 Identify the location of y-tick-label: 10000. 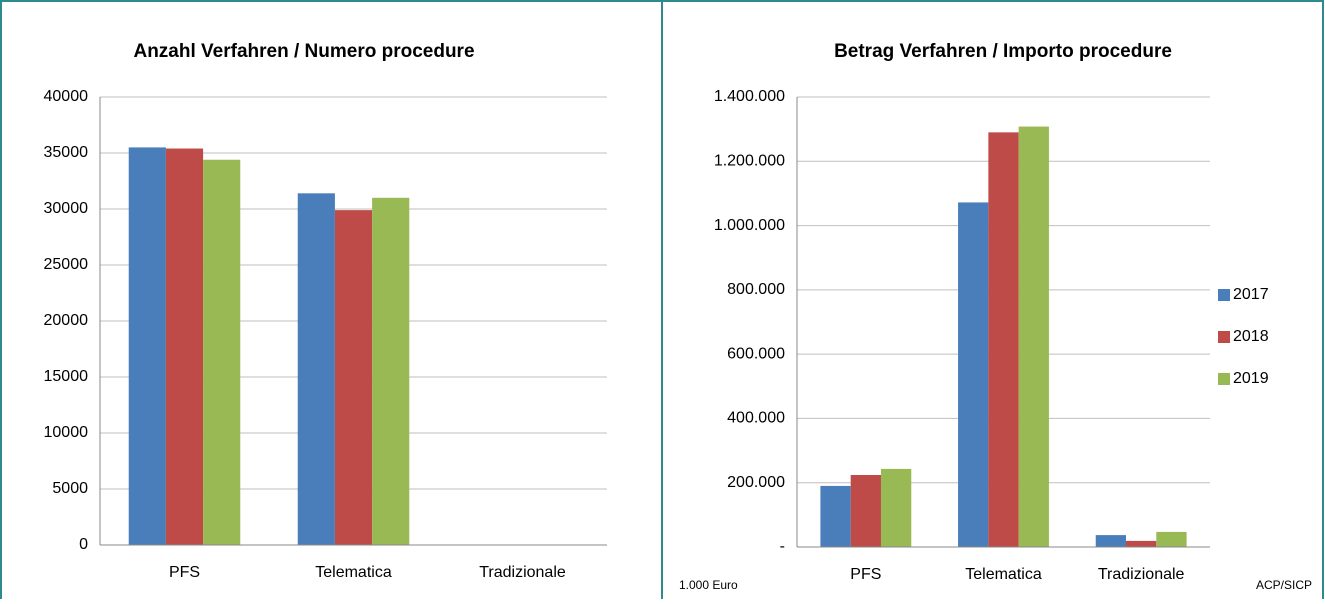
(66, 432).